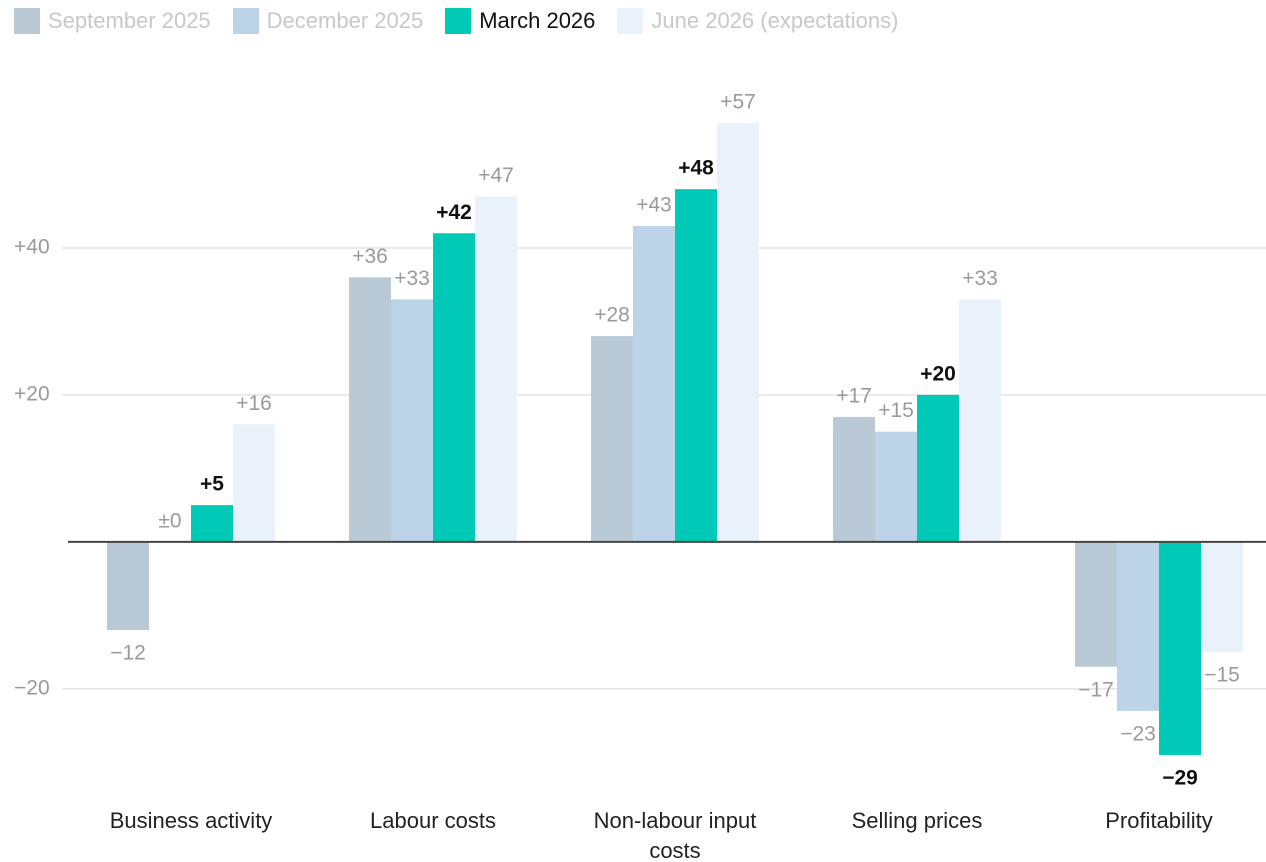 The height and width of the screenshot is (862, 1266). Describe the element at coordinates (675, 835) in the screenshot. I see `x-tick-label: Non-labour input costs` at that location.